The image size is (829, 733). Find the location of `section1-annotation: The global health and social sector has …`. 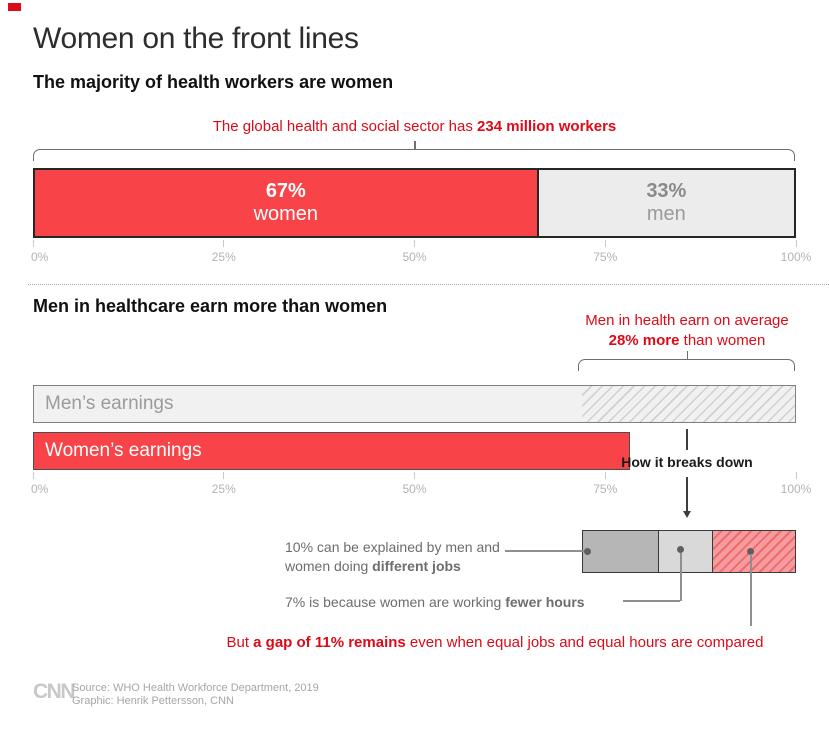

section1-annotation: The global health and social sector has … is located at coordinates (414, 126).